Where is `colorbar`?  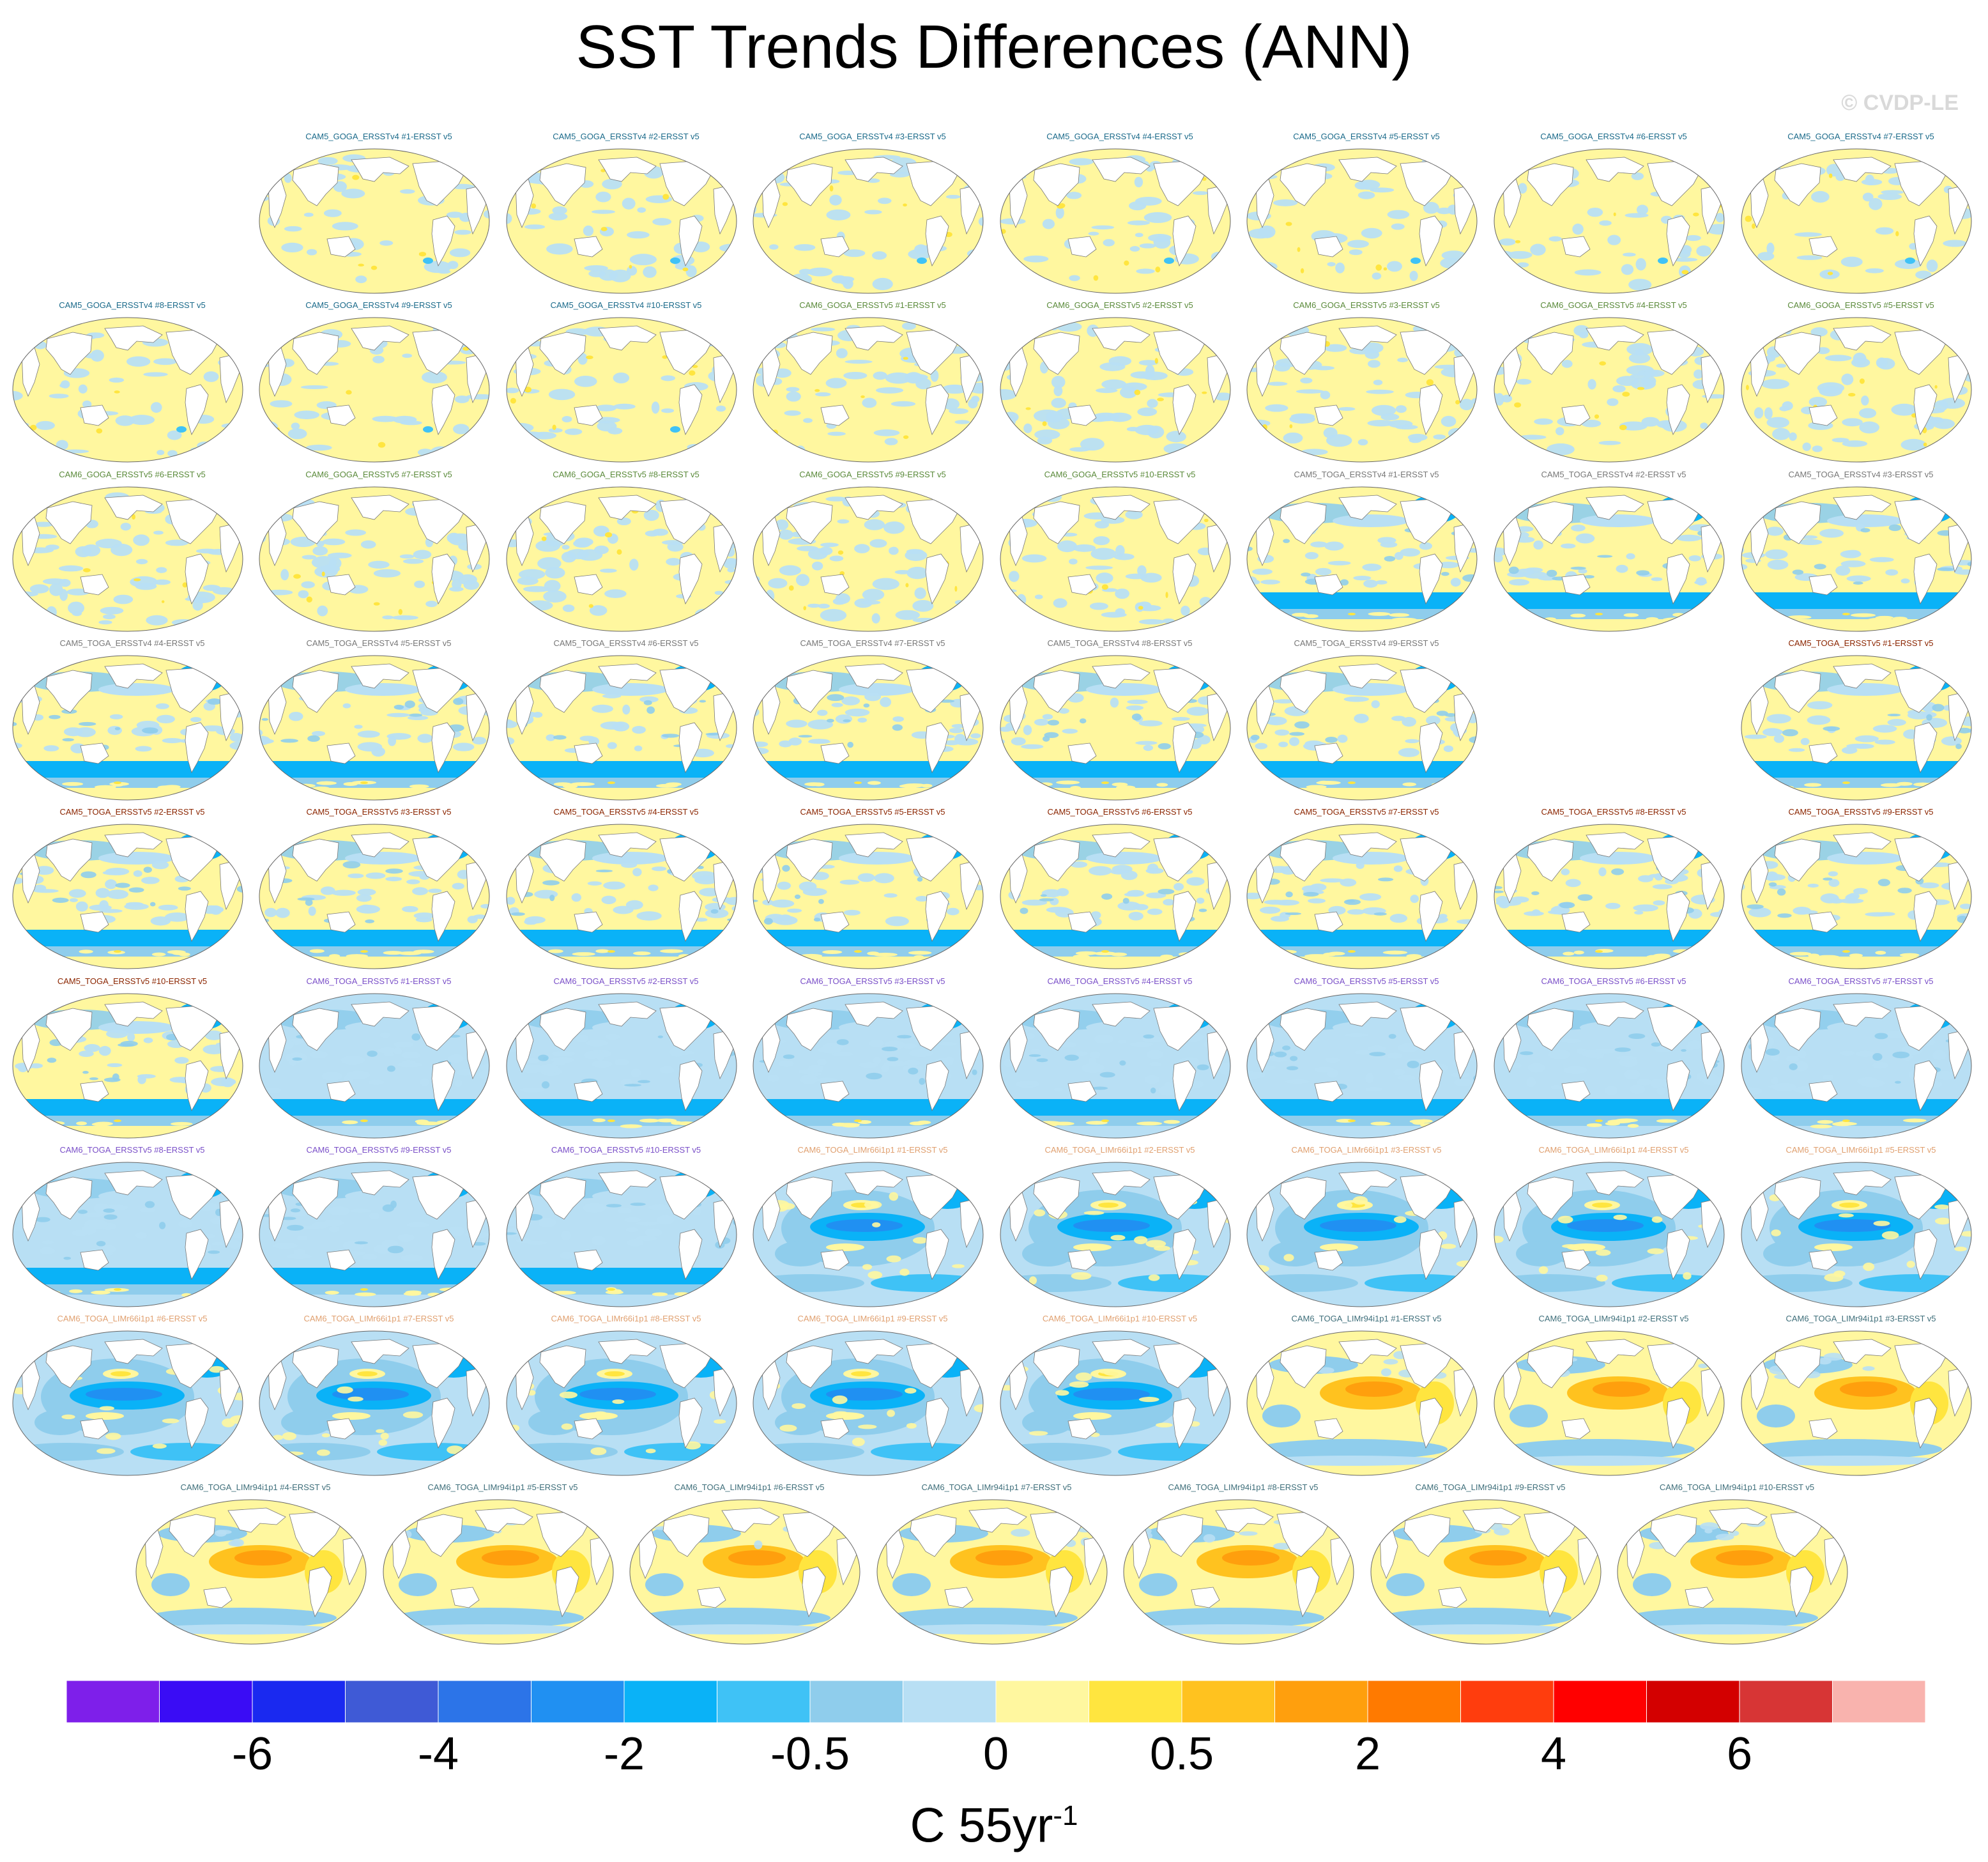
colorbar is located at coordinates (996, 1702).